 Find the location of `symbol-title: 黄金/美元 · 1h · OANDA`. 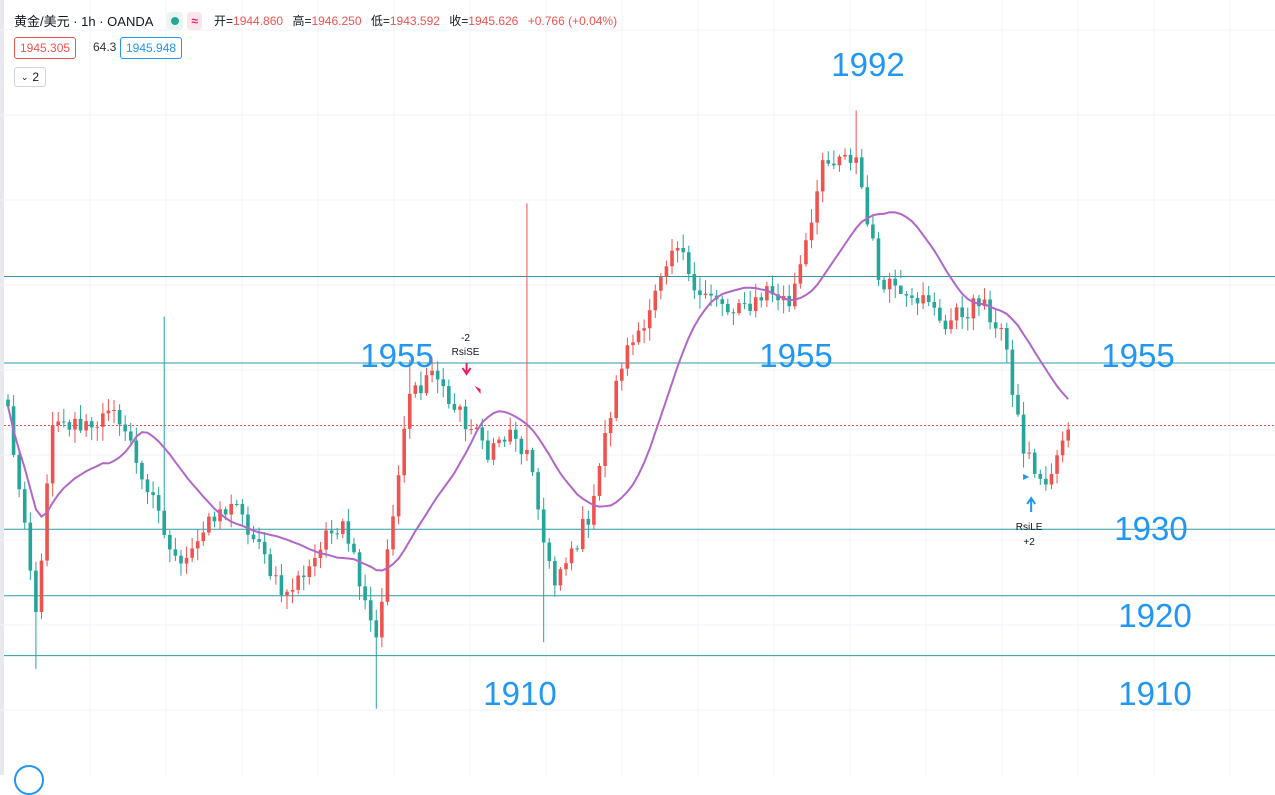

symbol-title: 黄金/美元 · 1h · OANDA is located at coordinates (84, 21).